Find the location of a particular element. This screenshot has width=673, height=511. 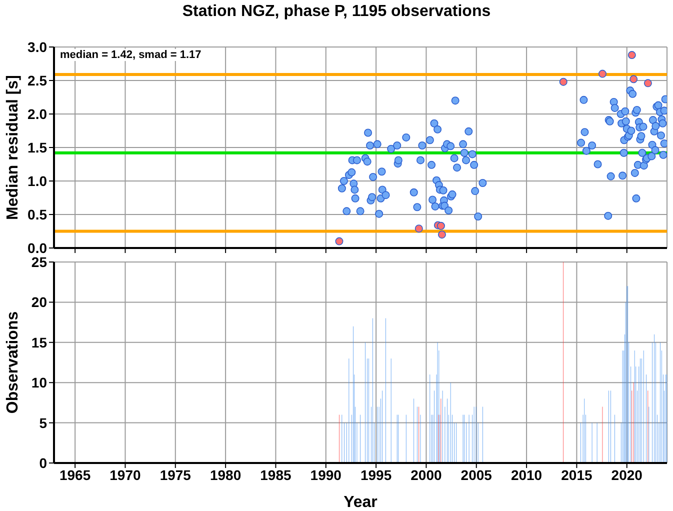

x-tick-label: 1975 is located at coordinates (176, 474).